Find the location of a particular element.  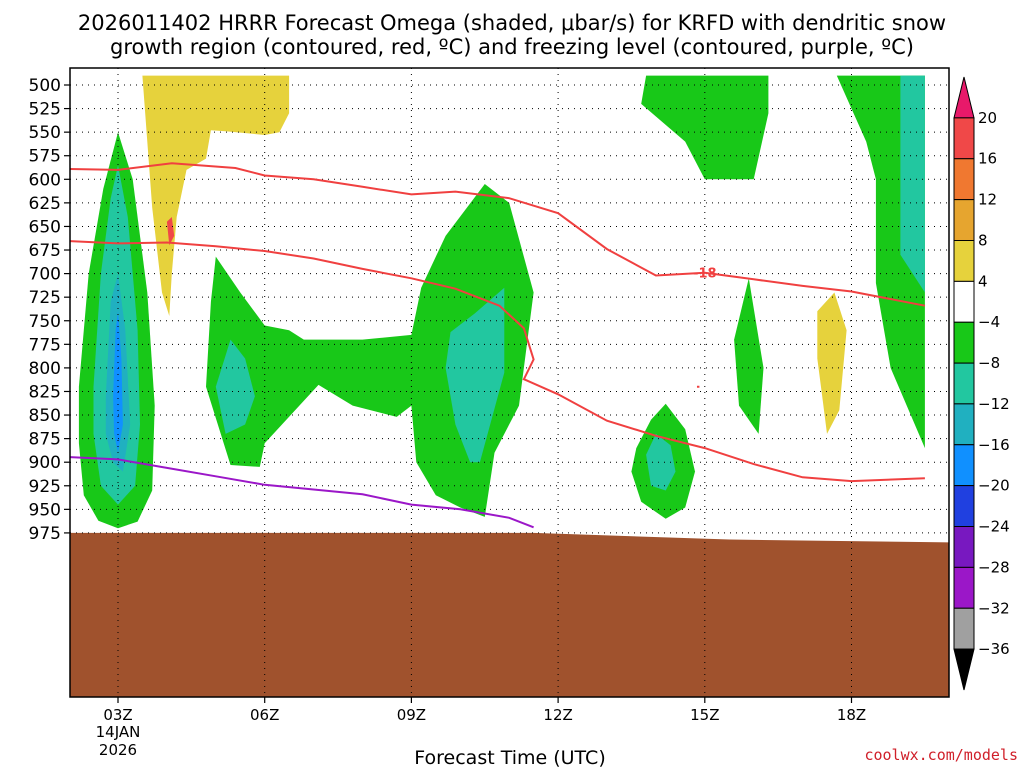

colorbar-label: 4 is located at coordinates (983, 281).